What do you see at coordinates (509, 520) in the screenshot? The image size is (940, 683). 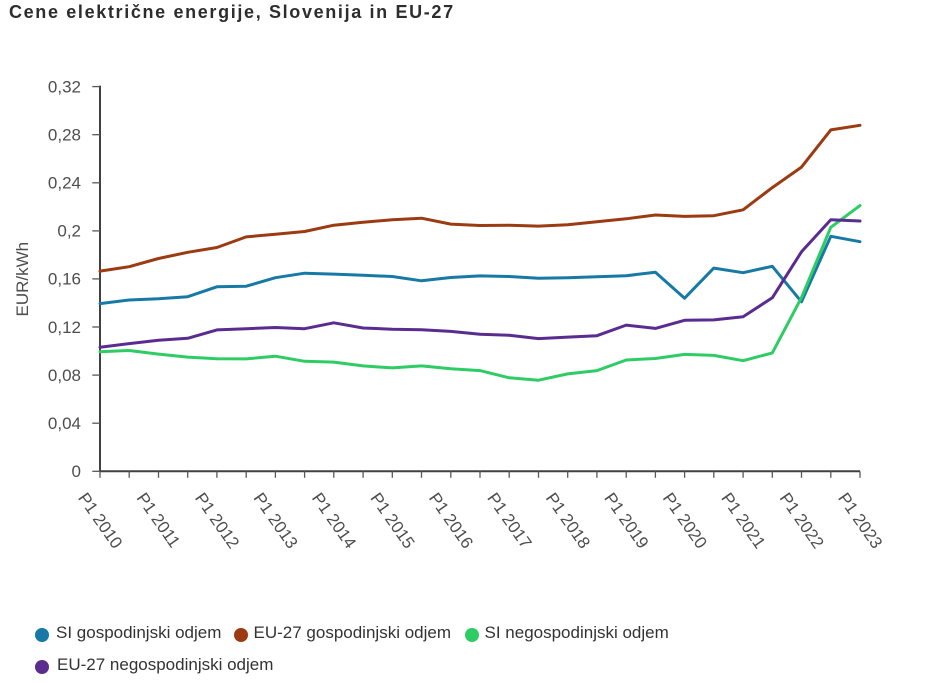 I see `svg-text: P1 2017` at bounding box center [509, 520].